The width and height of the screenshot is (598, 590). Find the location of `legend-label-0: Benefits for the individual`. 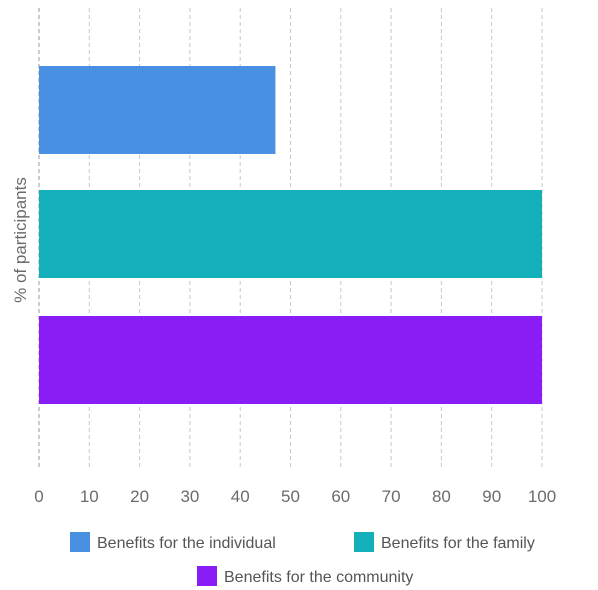

legend-label-0: Benefits for the individual is located at coordinates (186, 543).